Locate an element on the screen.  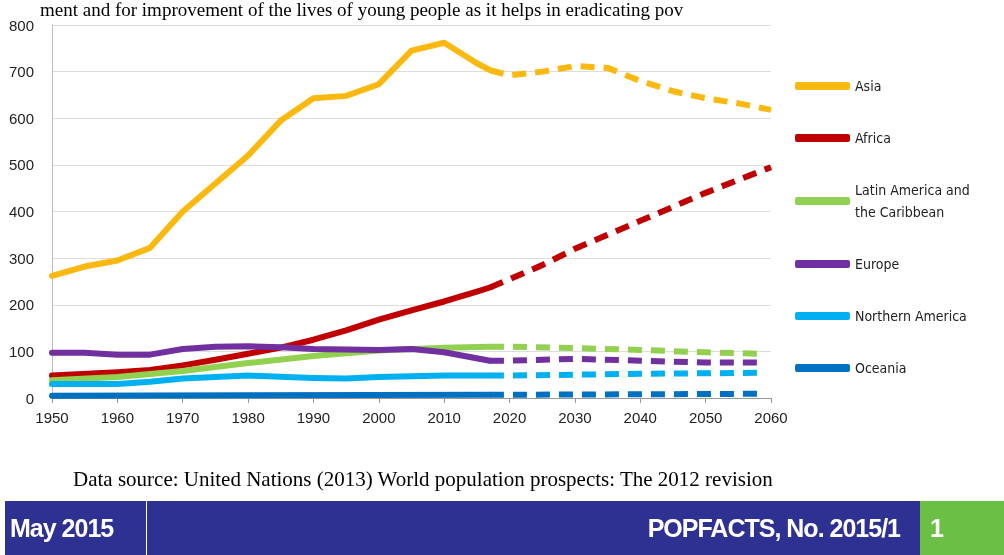
x-tick-label: 2040 is located at coordinates (640, 417).